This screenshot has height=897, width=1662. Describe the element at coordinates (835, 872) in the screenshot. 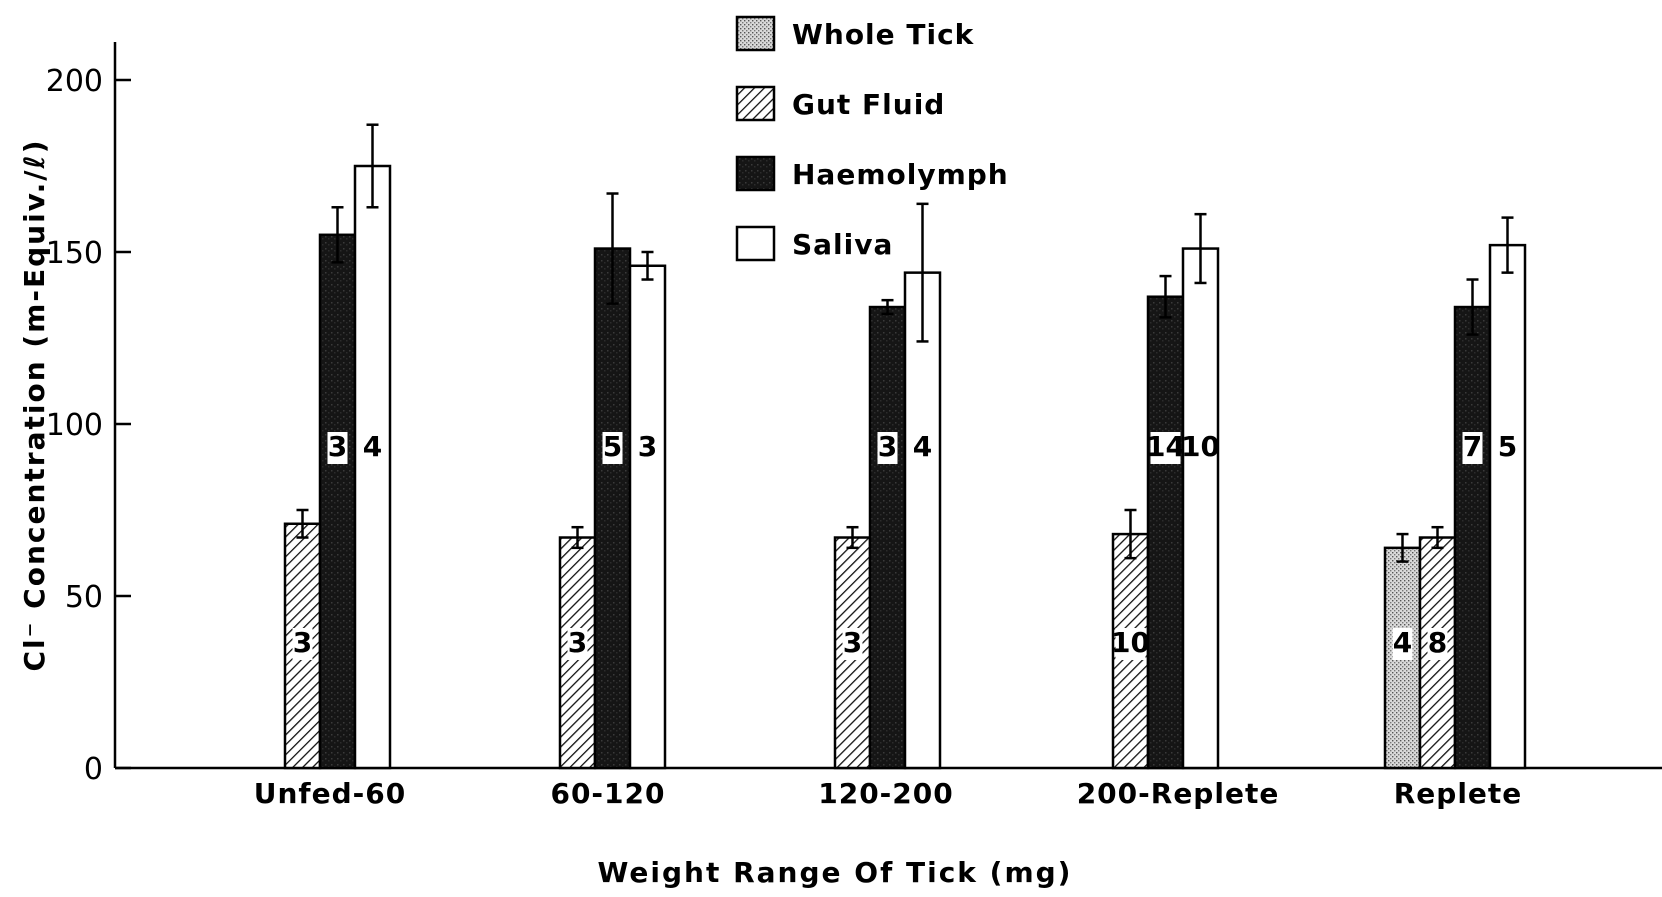

I see `x-axis-title: Weight Range Of Tick (mg)` at that location.